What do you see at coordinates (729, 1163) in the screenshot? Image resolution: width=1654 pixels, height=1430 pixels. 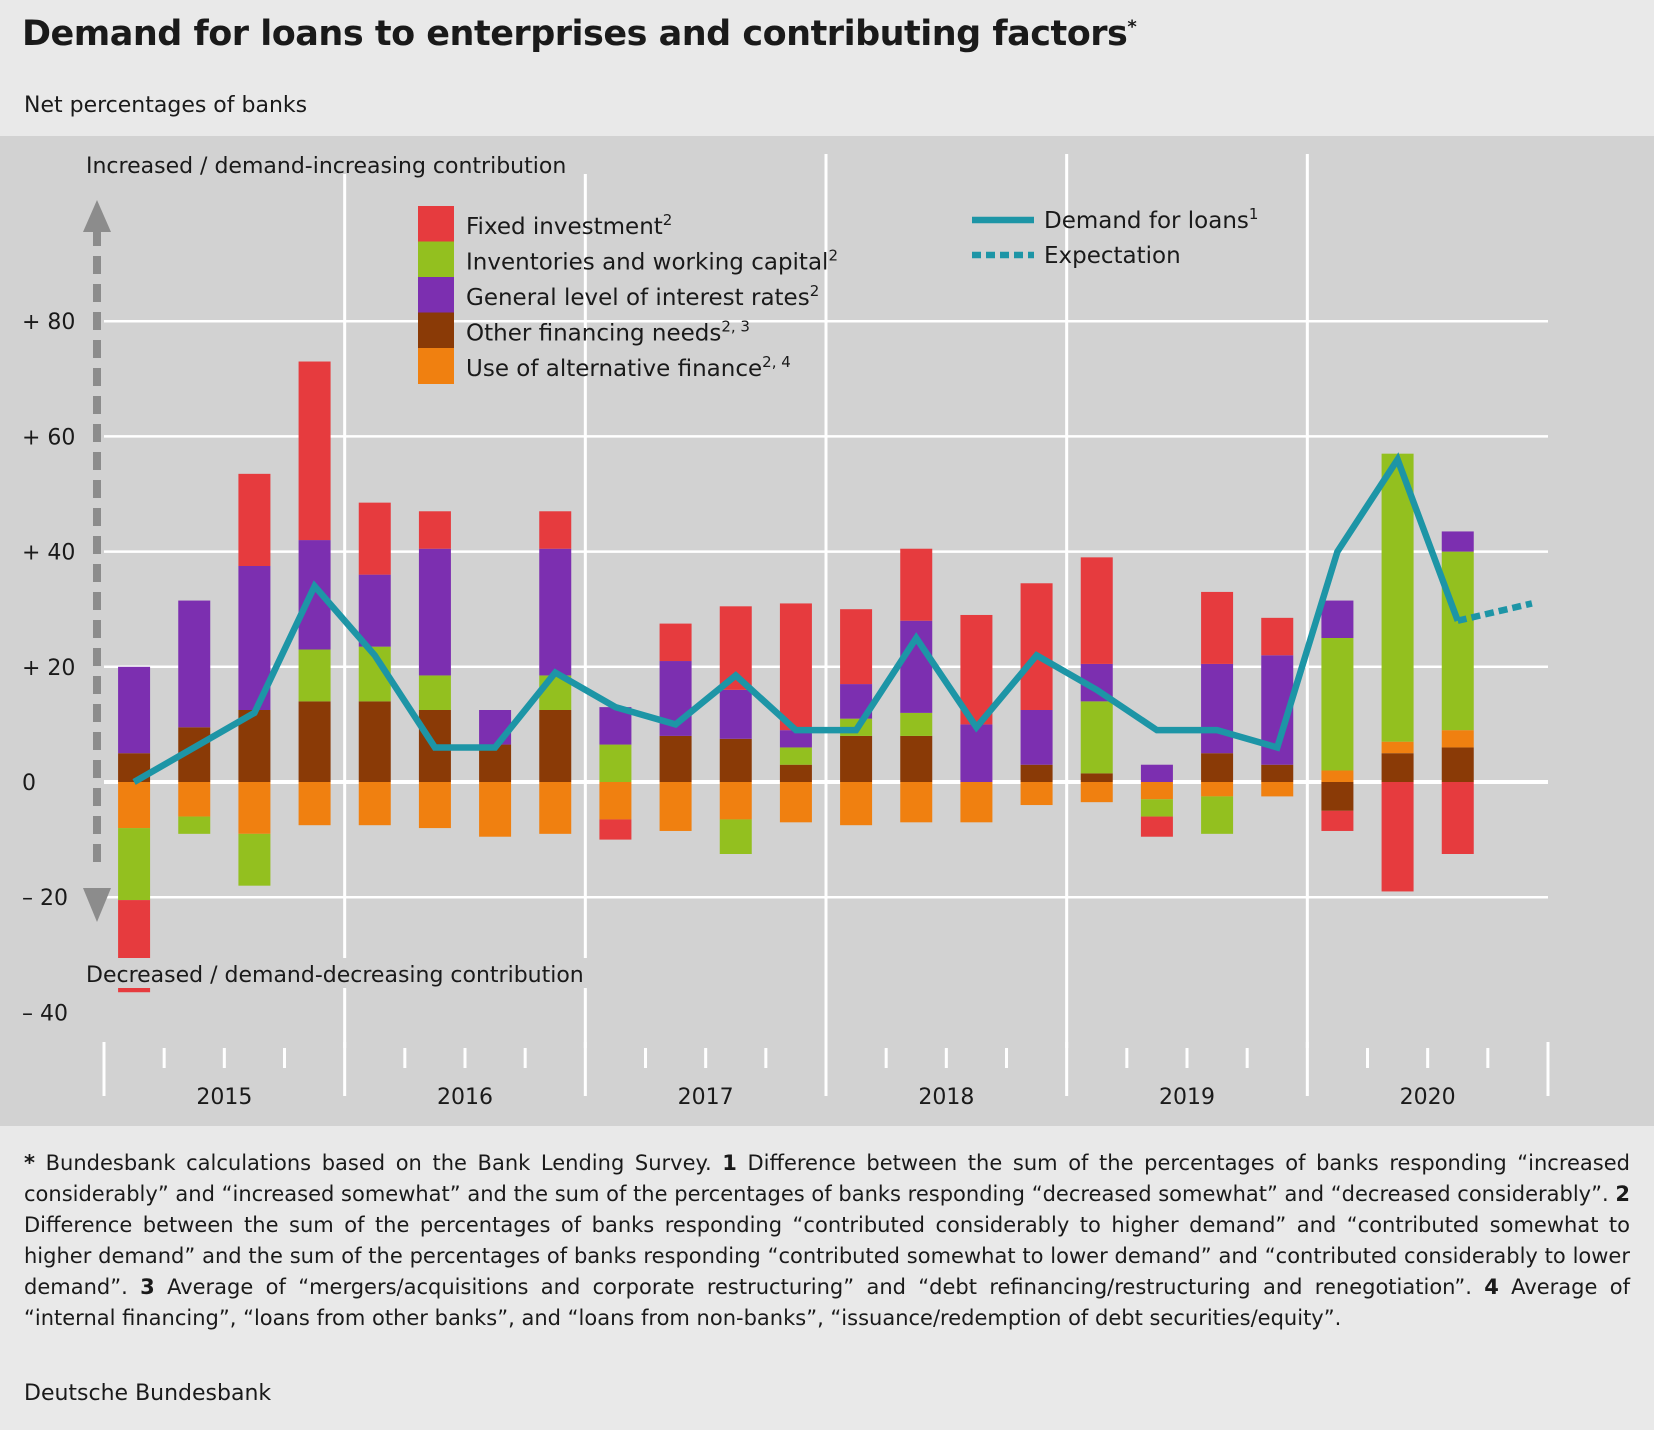 I see `footnote-1-marker: 1` at bounding box center [729, 1163].